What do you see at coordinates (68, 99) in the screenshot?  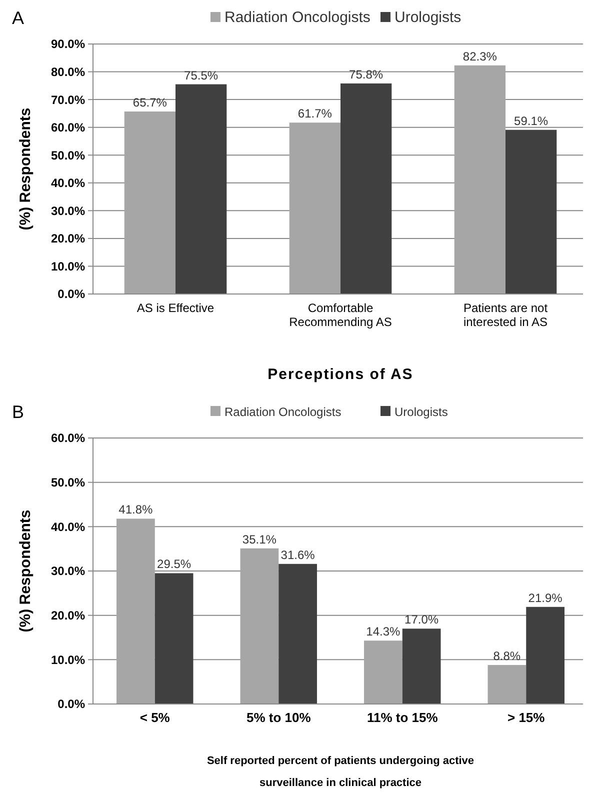 I see `y-tick-label: 70.0%` at bounding box center [68, 99].